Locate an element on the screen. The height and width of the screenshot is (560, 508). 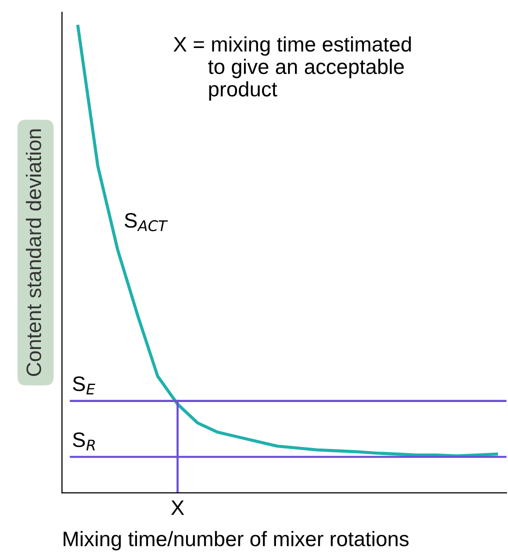
text: X is located at coordinates (177, 507).